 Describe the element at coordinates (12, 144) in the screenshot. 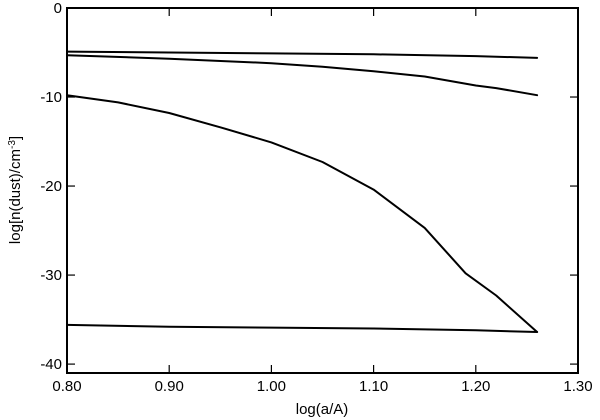

I see `y-axis-label-sup: -3` at that location.